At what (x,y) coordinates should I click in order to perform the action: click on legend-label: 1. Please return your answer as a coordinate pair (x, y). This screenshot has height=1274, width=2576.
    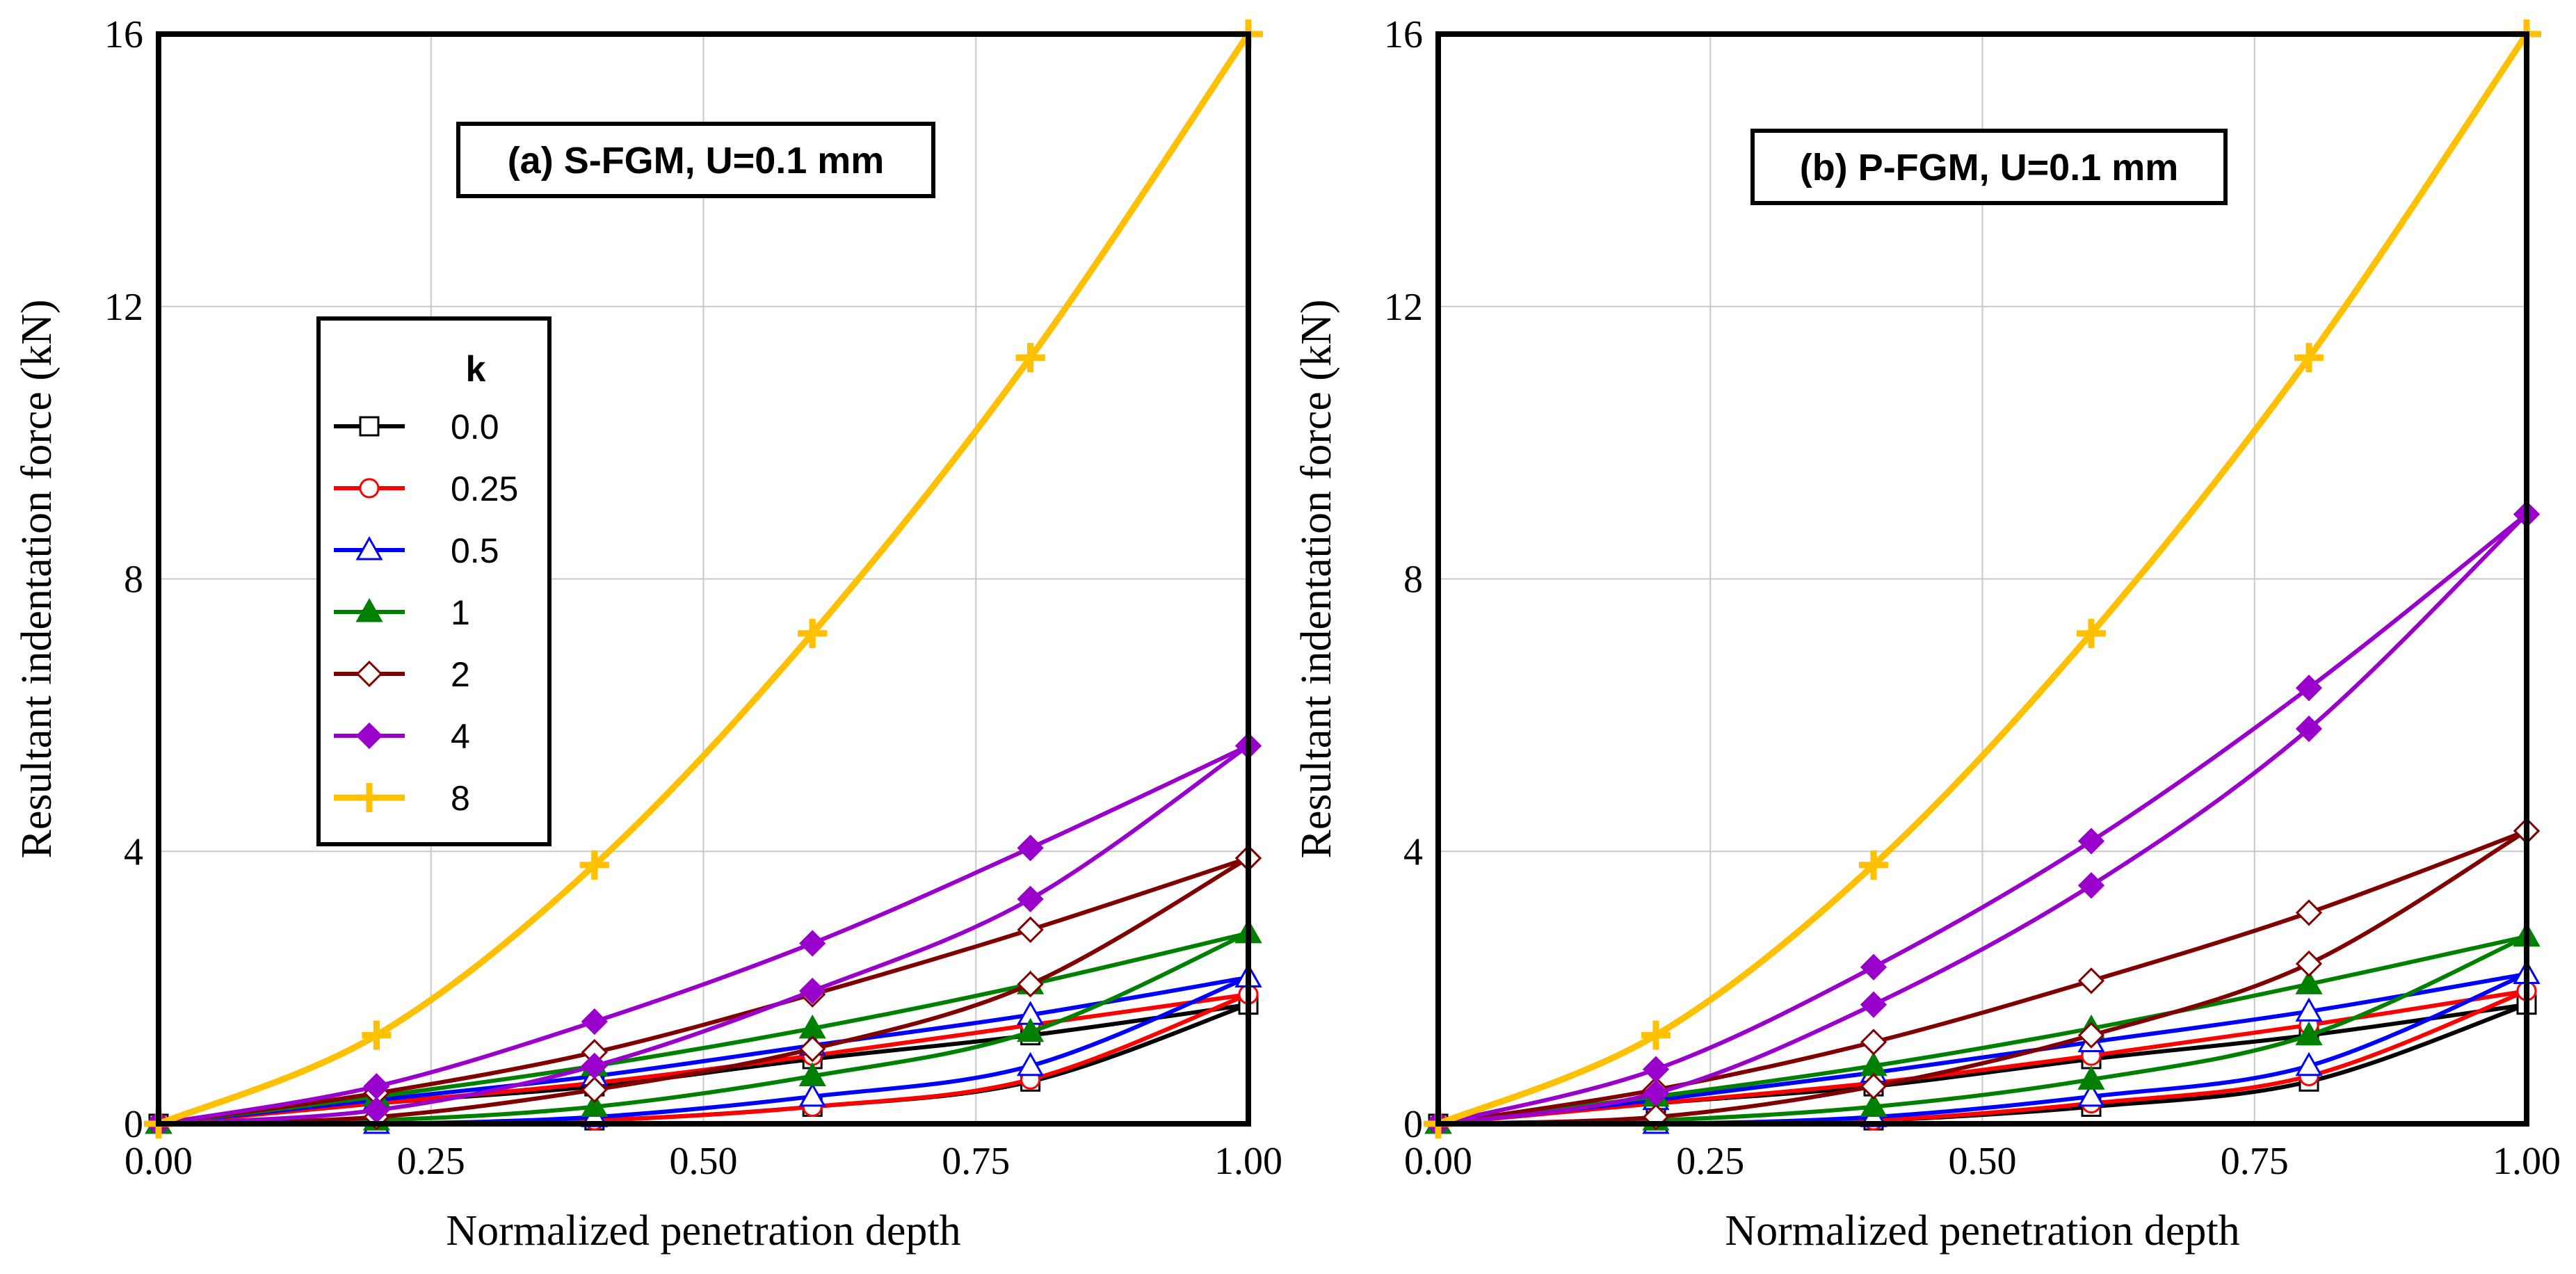
    Looking at the image, I should click on (460, 613).